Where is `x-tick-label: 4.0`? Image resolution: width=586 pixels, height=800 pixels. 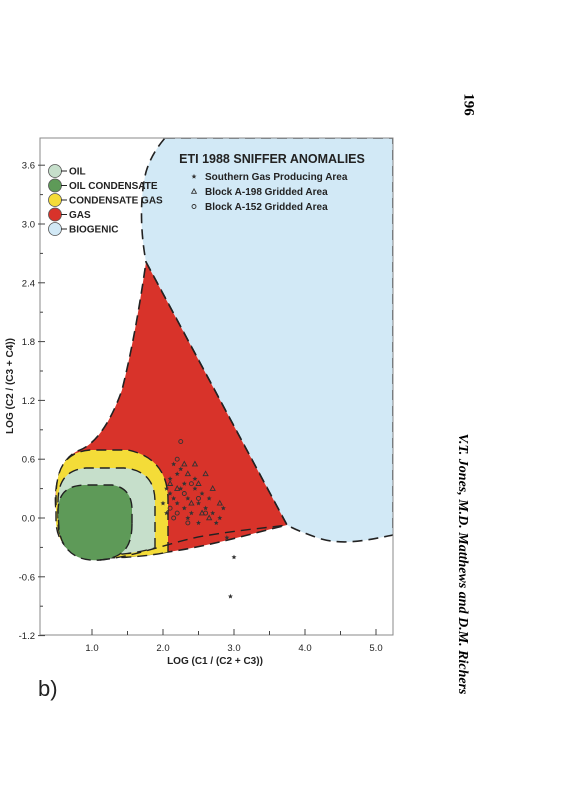
x-tick-label: 4.0 is located at coordinates (304, 648).